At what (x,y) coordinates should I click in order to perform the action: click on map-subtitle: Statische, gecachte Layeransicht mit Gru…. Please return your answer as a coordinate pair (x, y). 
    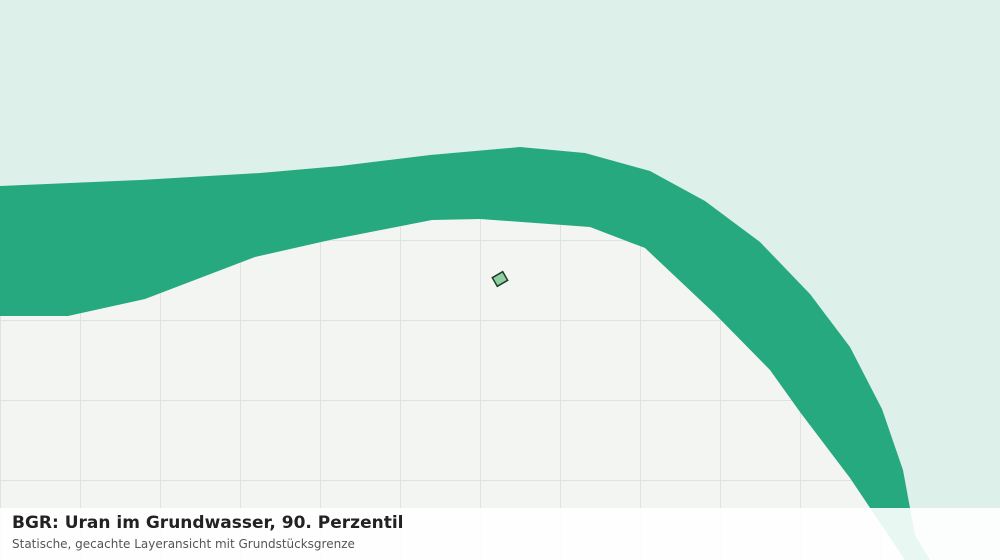
    Looking at the image, I should click on (183, 544).